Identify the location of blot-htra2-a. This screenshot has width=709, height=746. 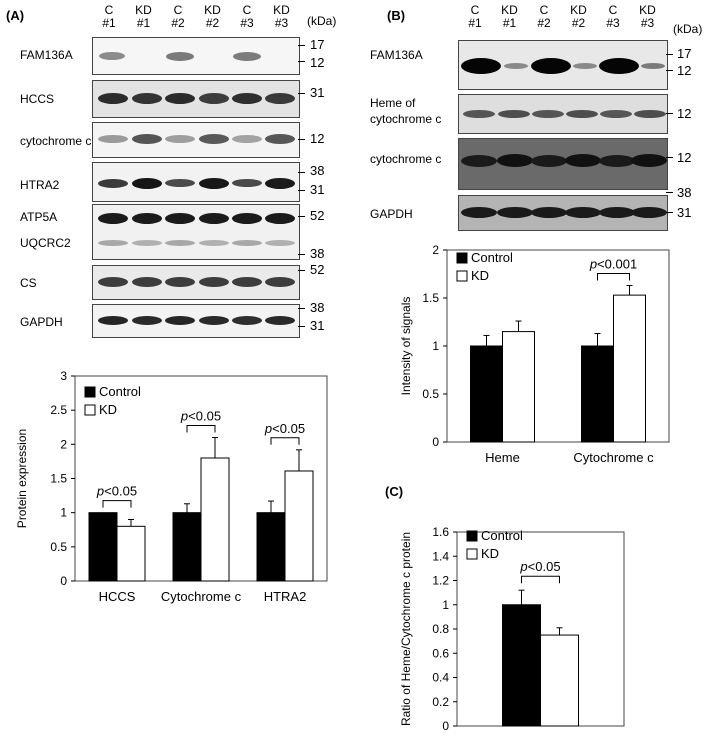
(196, 182).